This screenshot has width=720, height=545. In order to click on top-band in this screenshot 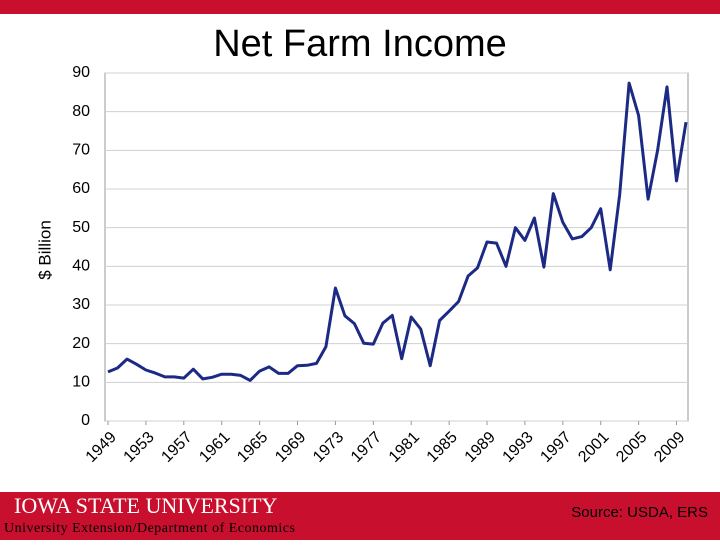, I will do `click(360, 7)`.